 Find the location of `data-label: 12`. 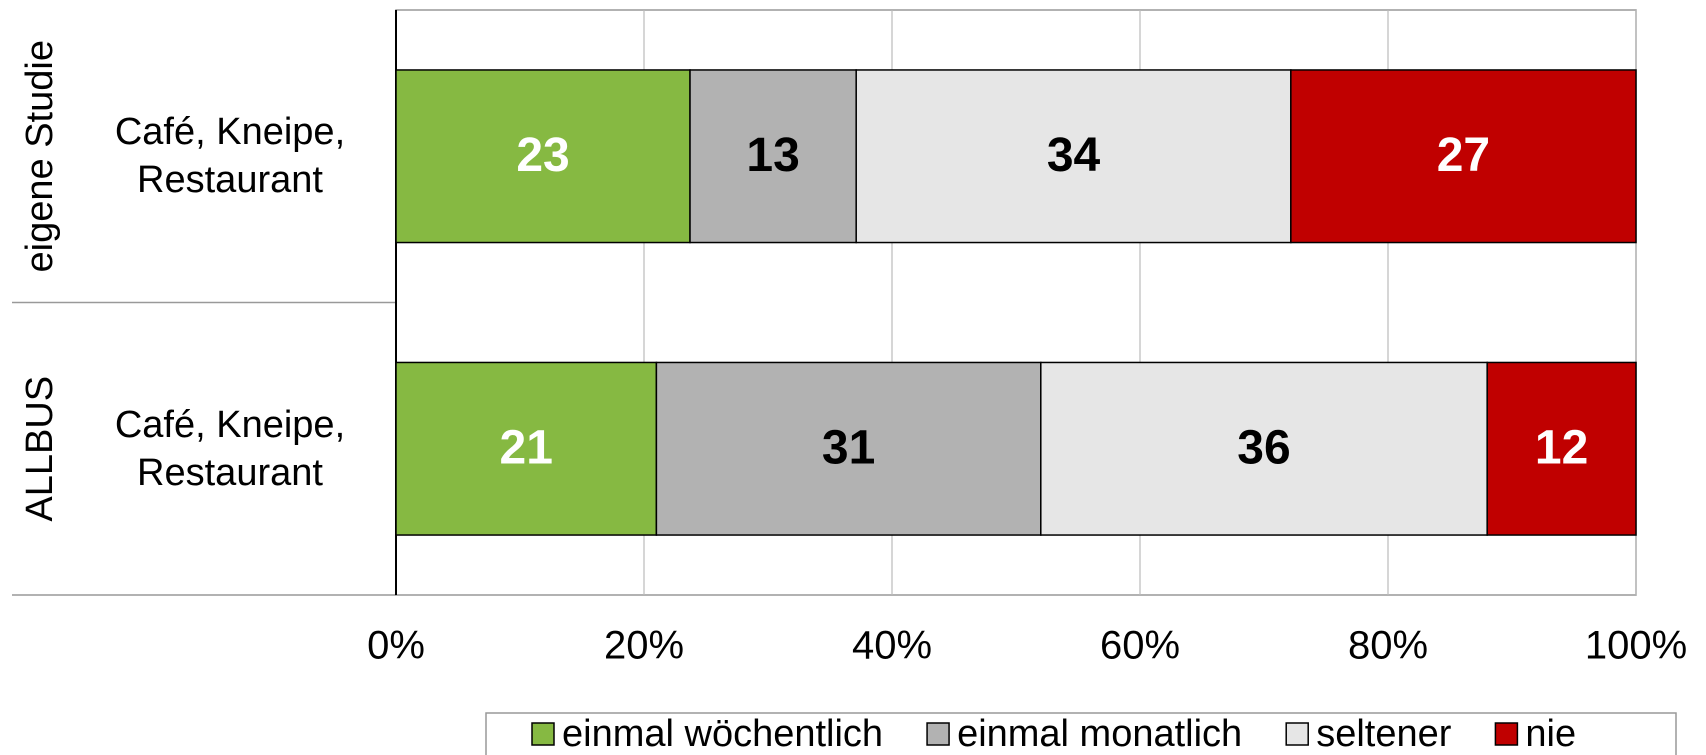

data-label: 12 is located at coordinates (1561, 447).